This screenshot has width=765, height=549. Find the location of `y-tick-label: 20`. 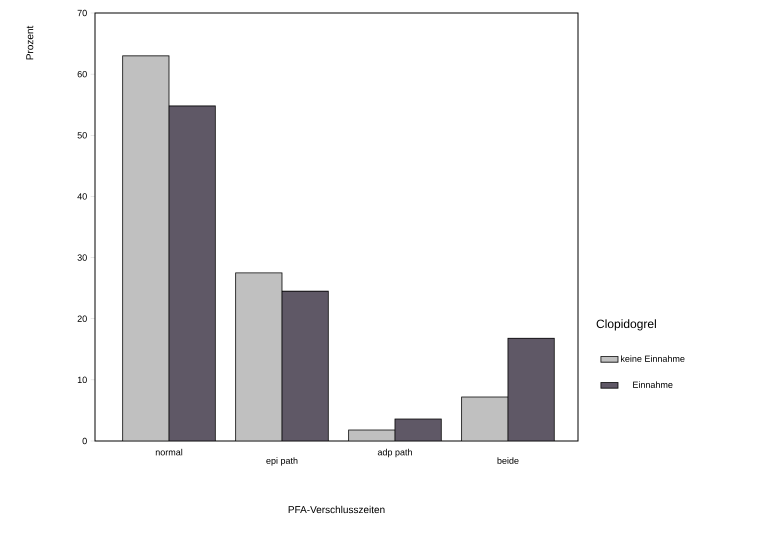

y-tick-label: 20 is located at coordinates (82, 319).